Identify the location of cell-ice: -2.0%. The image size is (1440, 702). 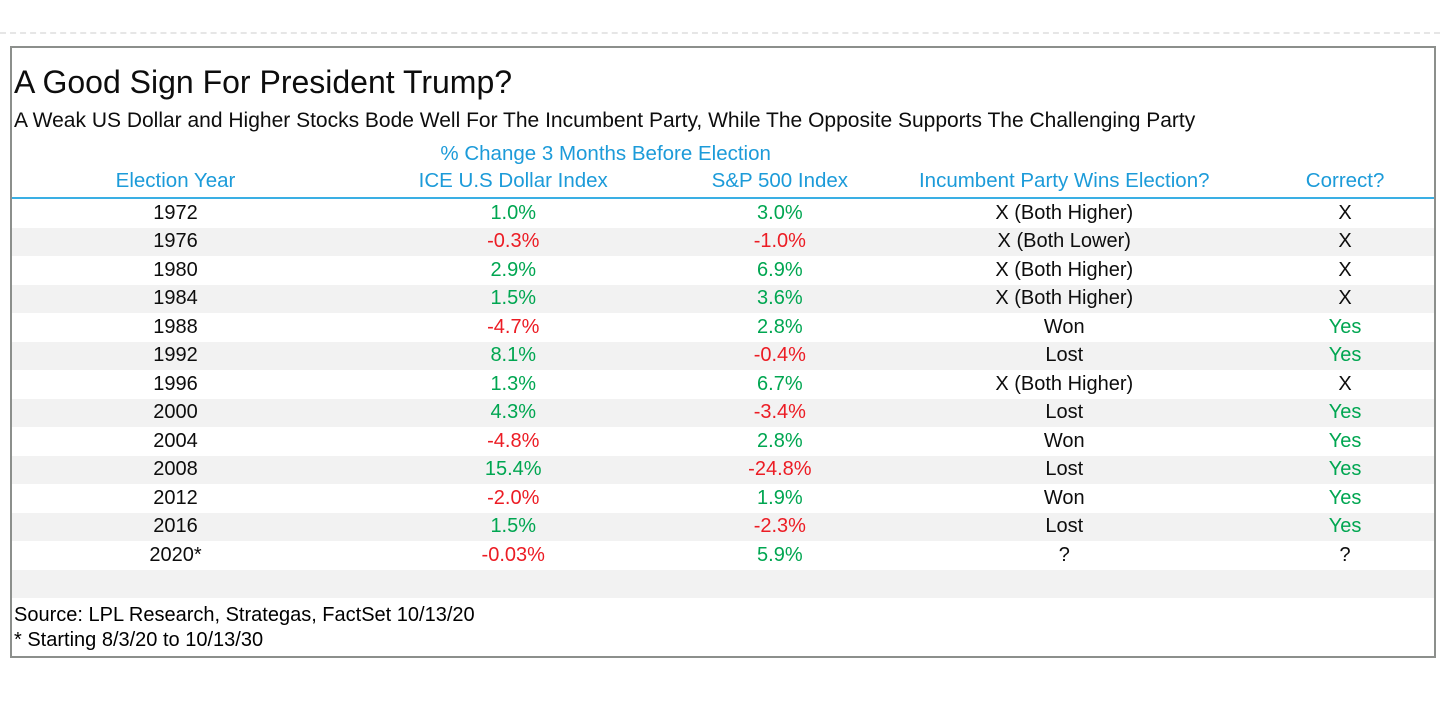
(513, 497).